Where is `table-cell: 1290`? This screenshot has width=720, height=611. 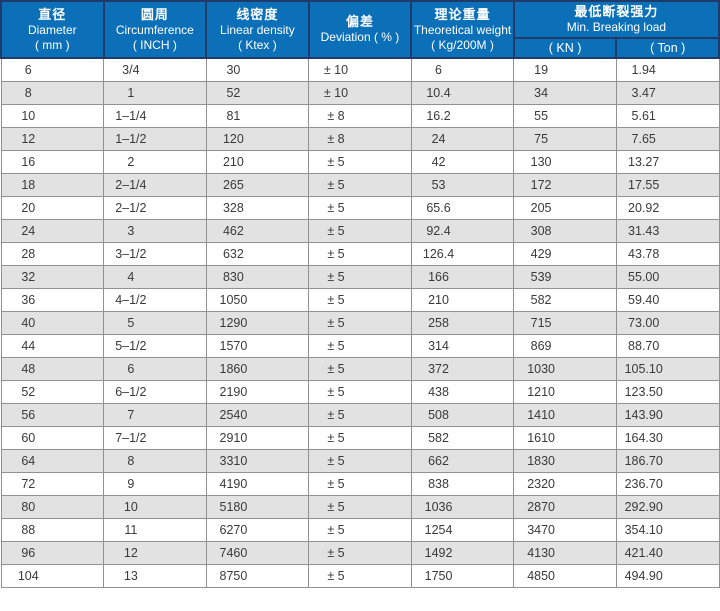 table-cell: 1290 is located at coordinates (257, 322).